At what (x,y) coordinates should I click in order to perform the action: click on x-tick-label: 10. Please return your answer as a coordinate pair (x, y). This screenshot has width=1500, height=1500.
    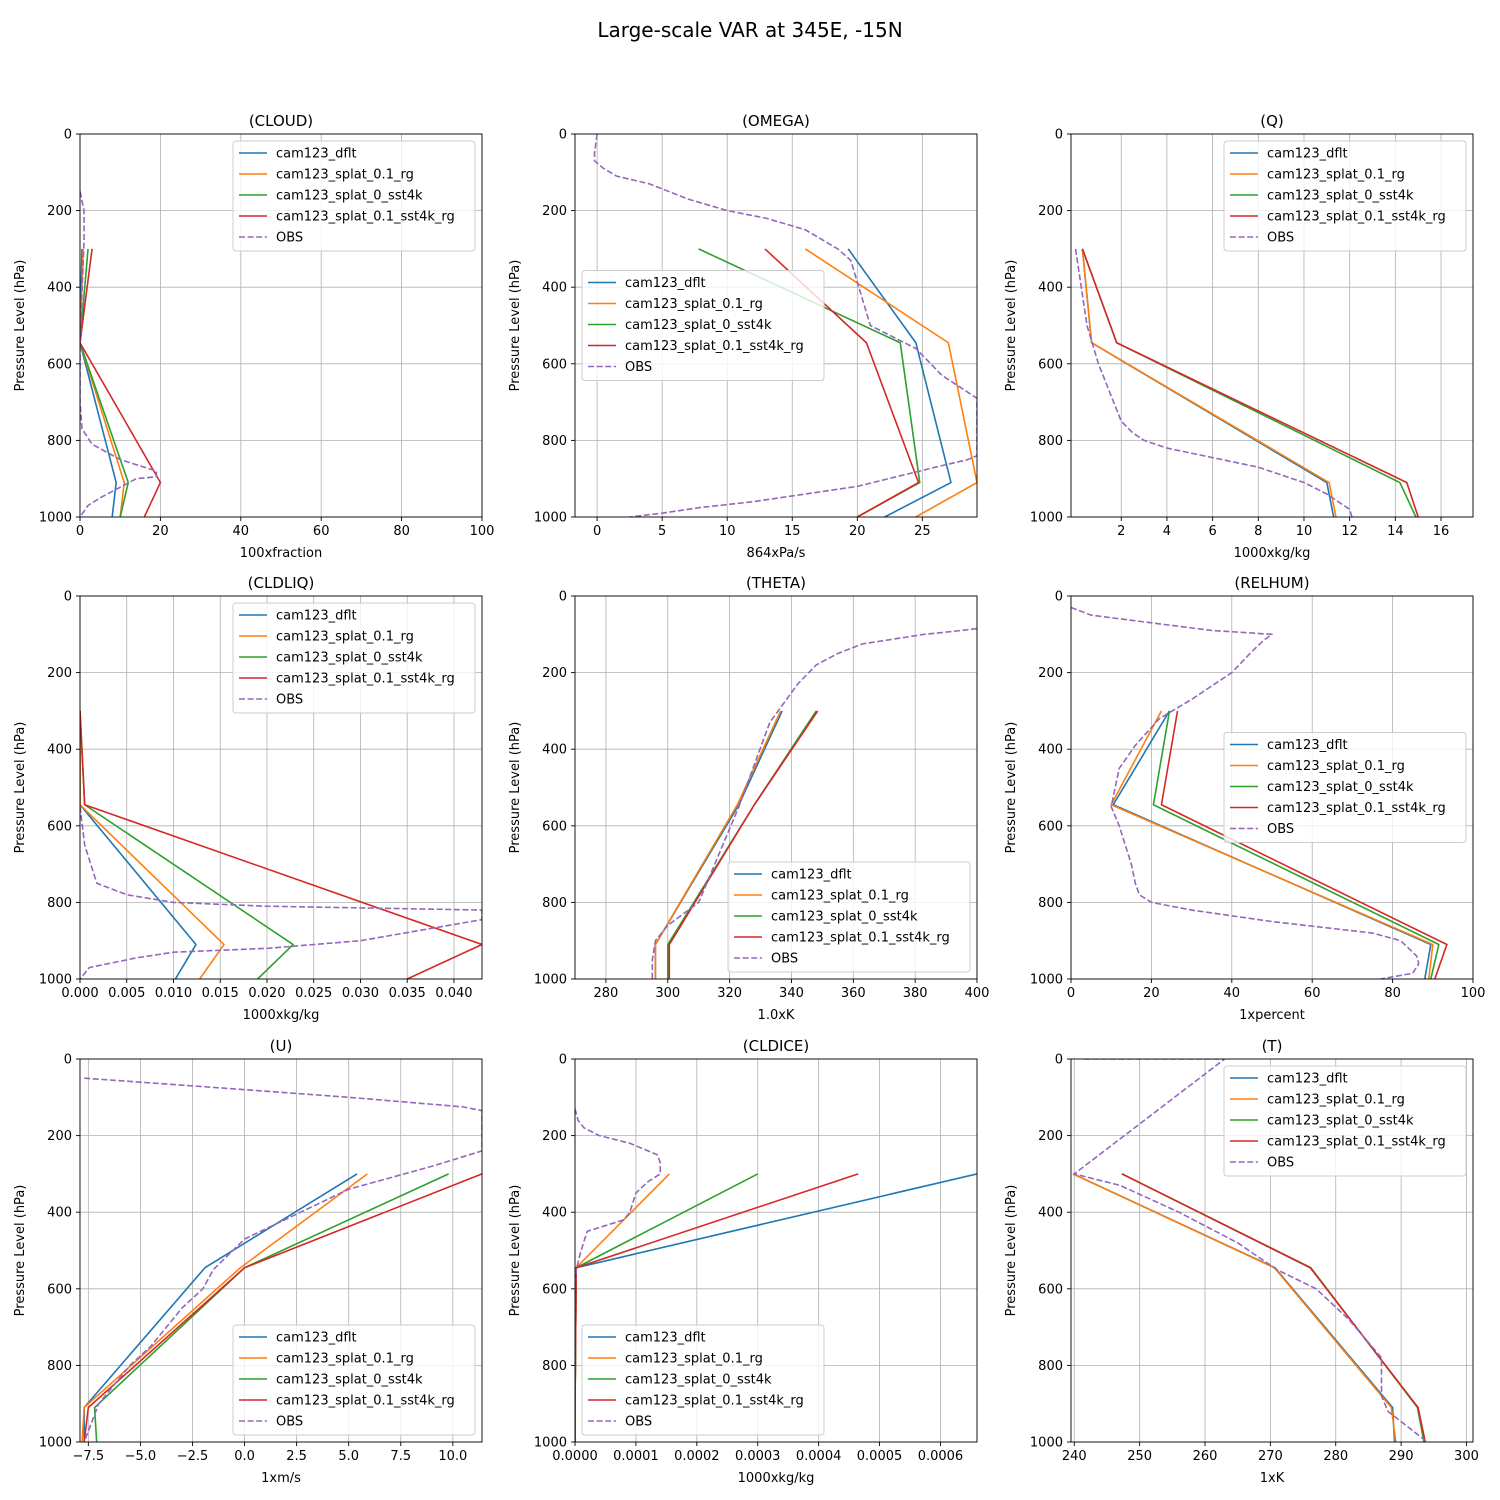
    Looking at the image, I should click on (727, 531).